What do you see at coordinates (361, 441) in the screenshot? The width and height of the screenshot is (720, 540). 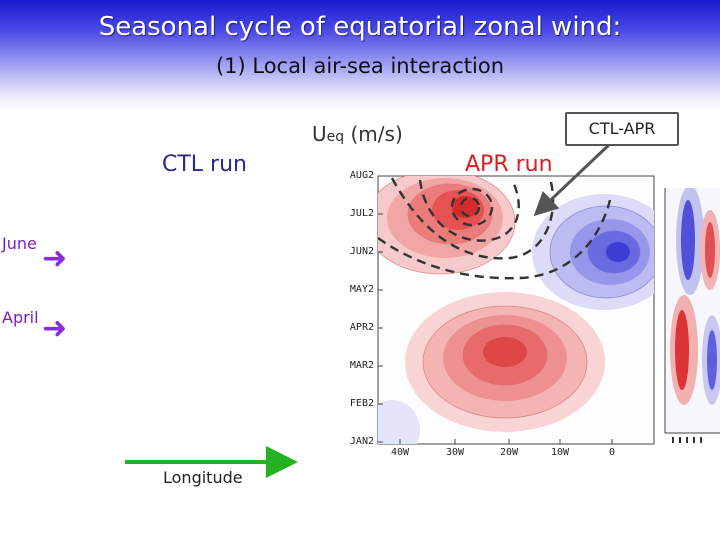 I see `y-tick-label: JAN2` at bounding box center [361, 441].